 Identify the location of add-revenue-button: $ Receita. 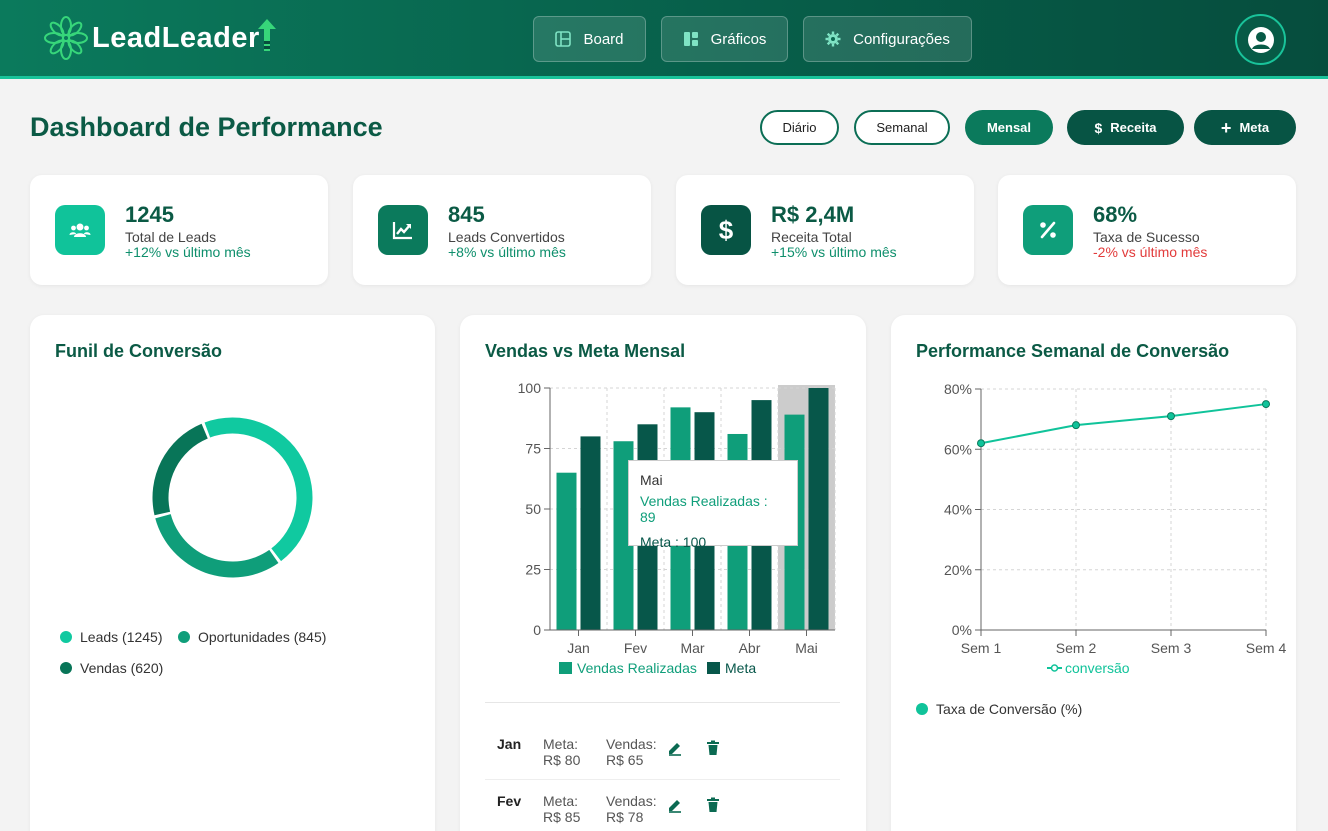
(1125, 127).